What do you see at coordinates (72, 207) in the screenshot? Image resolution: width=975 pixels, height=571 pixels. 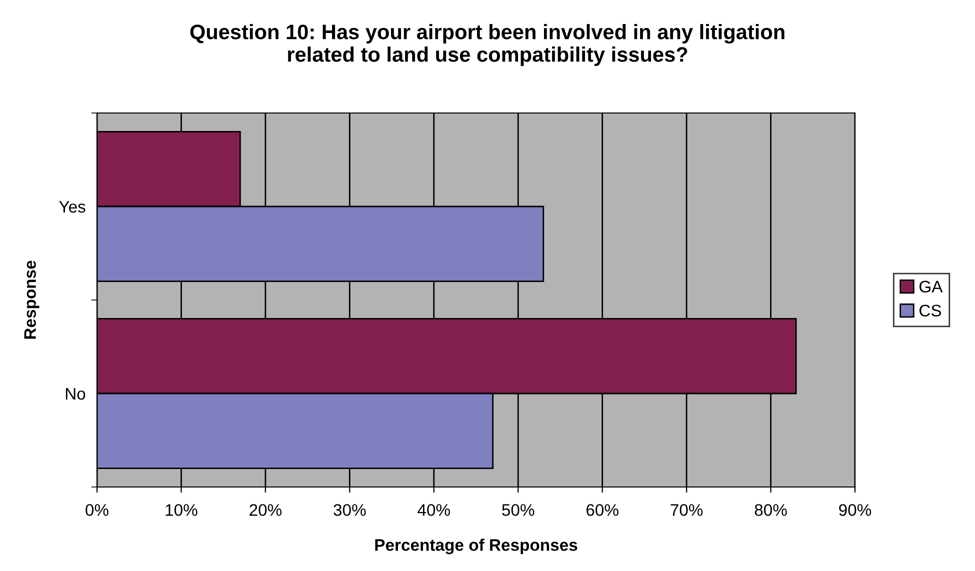 I see `y-tick-label: Yes` at bounding box center [72, 207].